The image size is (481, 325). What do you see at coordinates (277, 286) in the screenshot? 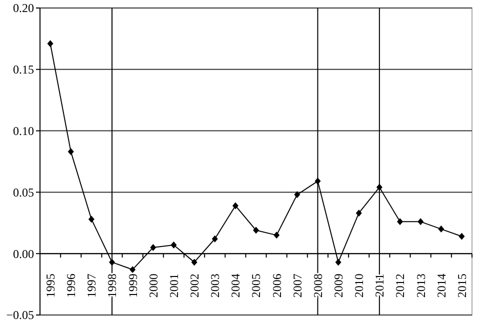
I see `x-tick-label: 2006` at bounding box center [277, 286].